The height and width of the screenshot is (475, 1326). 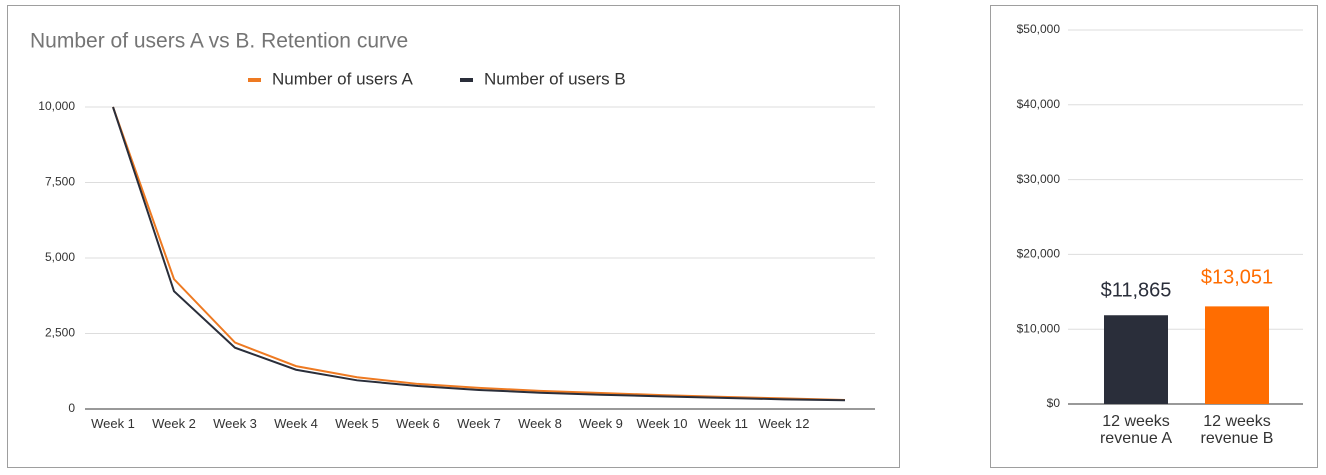 What do you see at coordinates (357, 423) in the screenshot?
I see `x-tick-label: Week 5` at bounding box center [357, 423].